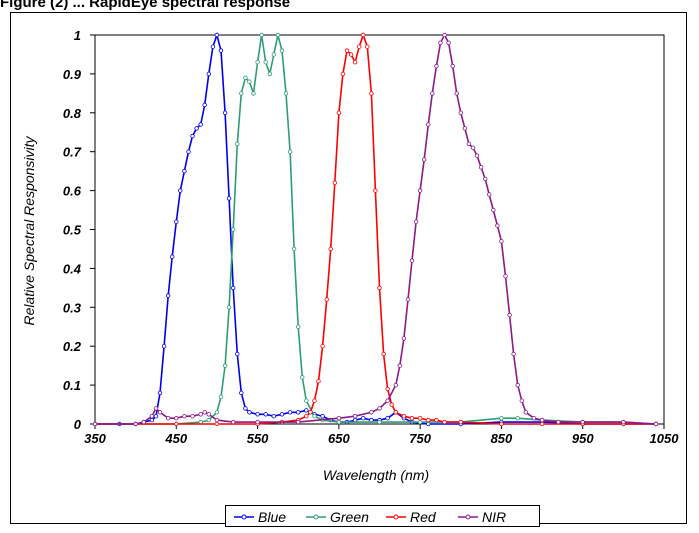 This screenshot has width=699, height=533. What do you see at coordinates (95, 438) in the screenshot?
I see `x-tick-label: 350` at bounding box center [95, 438].